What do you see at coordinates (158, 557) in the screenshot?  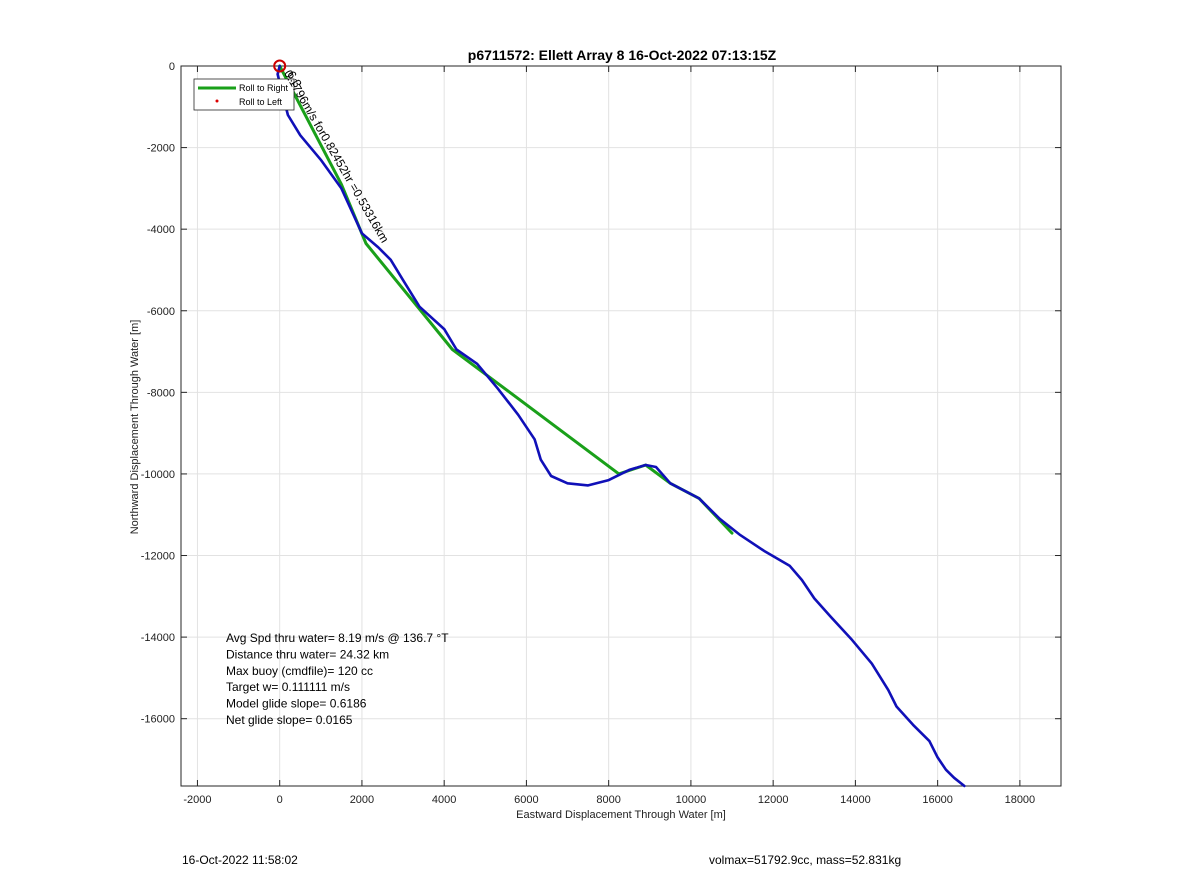 I see `y-tick-label: -12000` at bounding box center [158, 557].